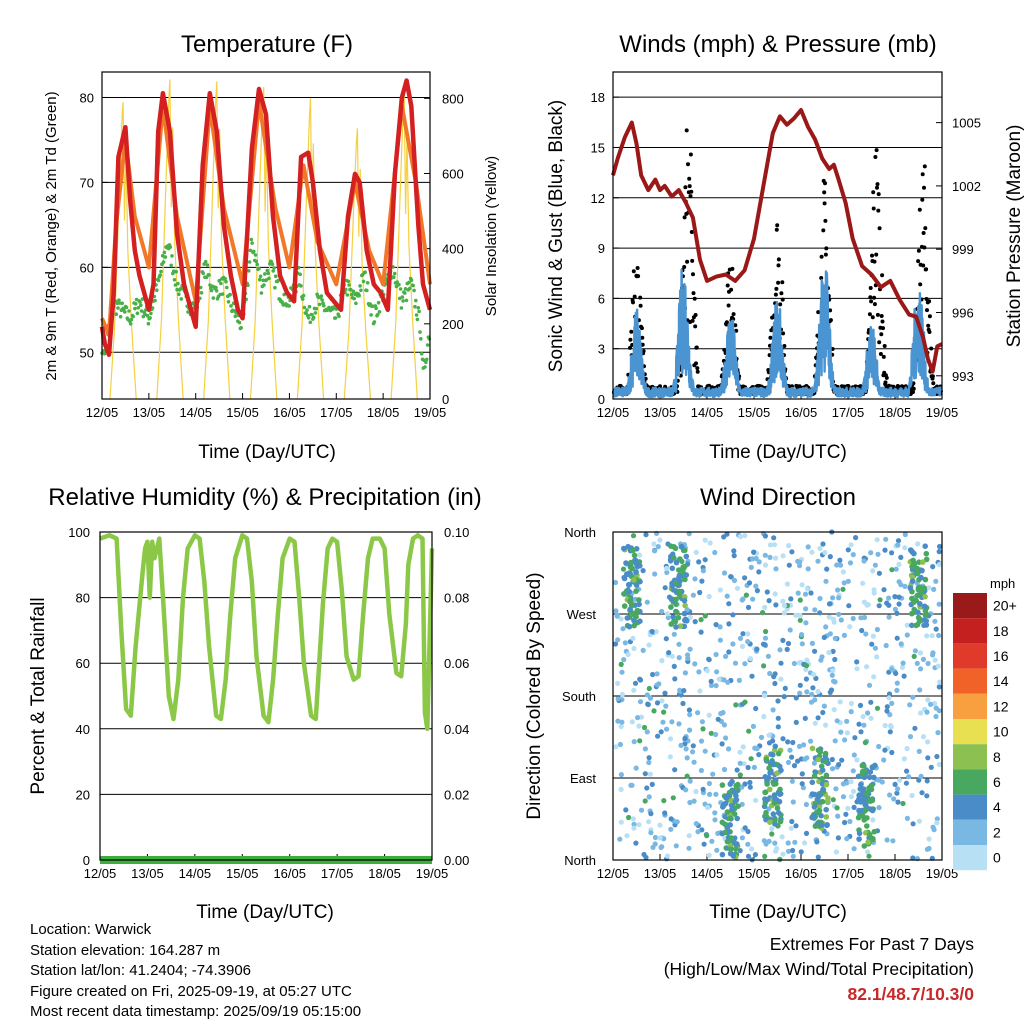  I want to click on direction-xtick-label: 14/05, so click(707, 873).